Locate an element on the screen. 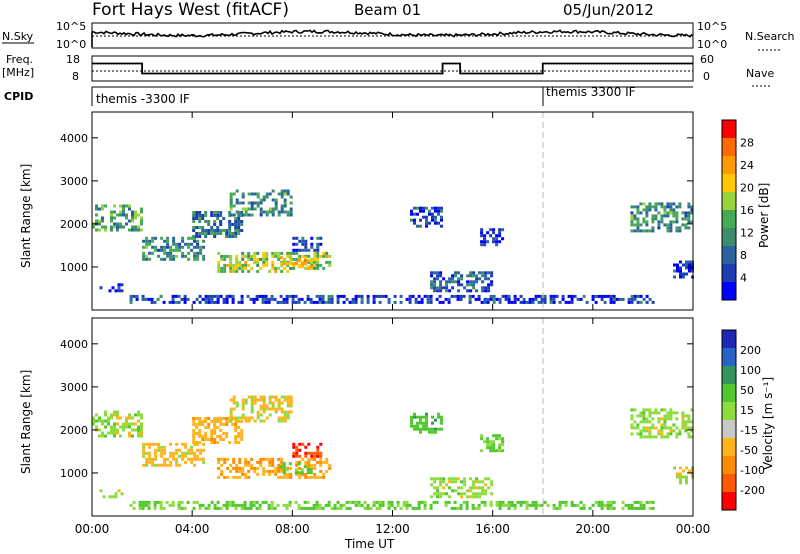 The width and height of the screenshot is (800, 554). velocity-ylabel: Slant Range [km] is located at coordinates (26, 422).